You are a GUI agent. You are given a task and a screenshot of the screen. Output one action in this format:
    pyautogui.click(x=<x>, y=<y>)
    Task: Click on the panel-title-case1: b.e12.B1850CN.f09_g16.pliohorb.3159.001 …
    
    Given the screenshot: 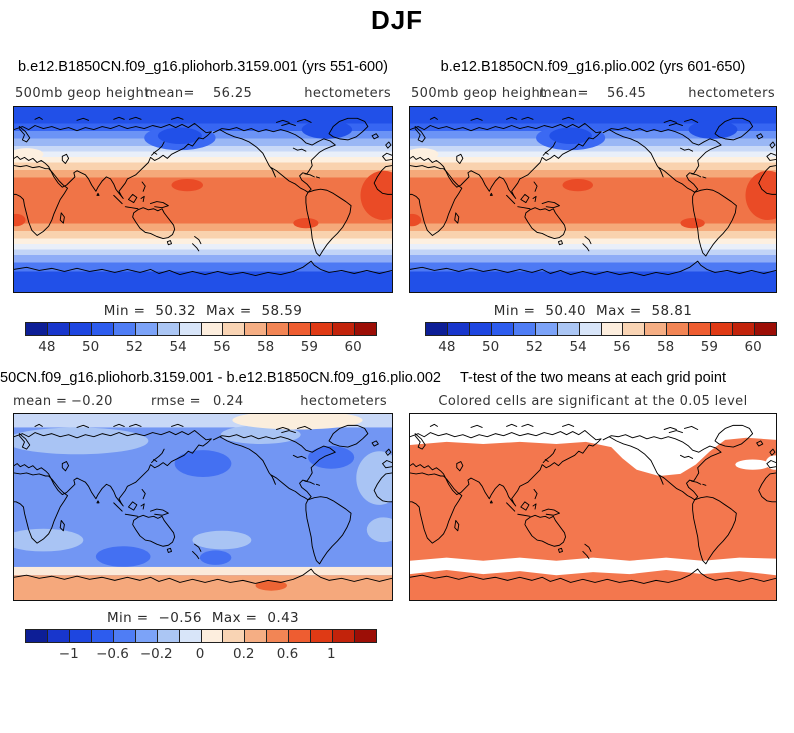 What is the action you would take?
    pyautogui.click(x=202, y=67)
    